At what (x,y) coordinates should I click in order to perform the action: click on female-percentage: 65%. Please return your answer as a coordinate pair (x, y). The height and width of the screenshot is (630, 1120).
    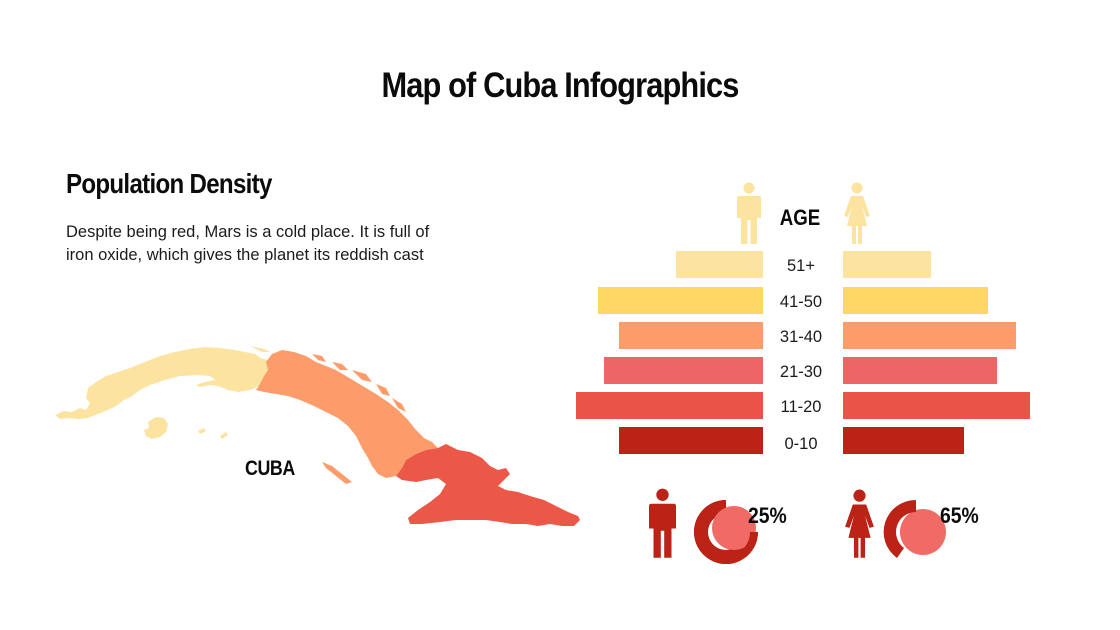
    Looking at the image, I should click on (959, 515).